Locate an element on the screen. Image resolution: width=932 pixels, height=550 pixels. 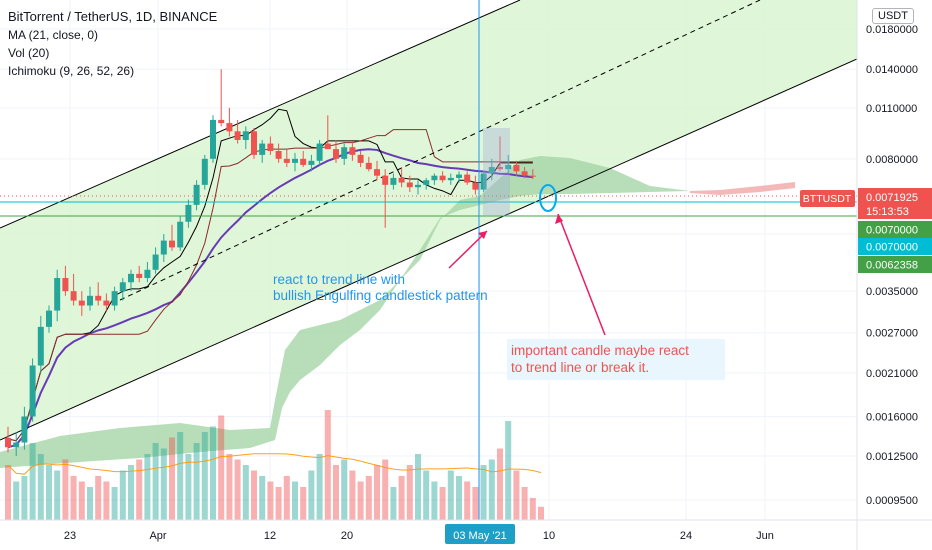
y-tick-label: 0.0180000 is located at coordinates (892, 30).